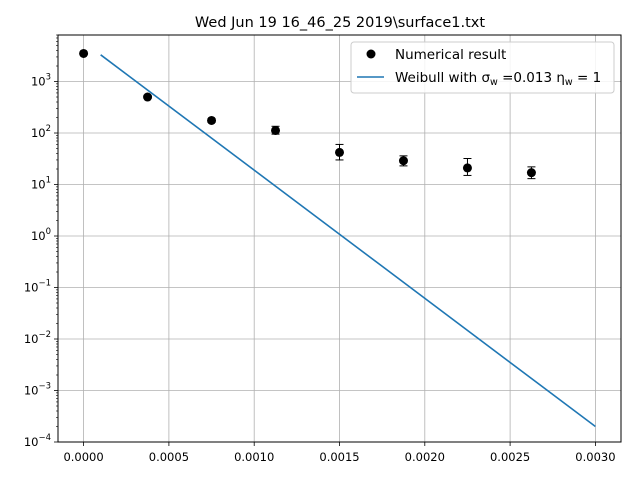 Image resolution: width=640 pixels, height=484 pixels. Describe the element at coordinates (569, 82) in the screenshot. I see `legend-weibull-sub2: w` at that location.